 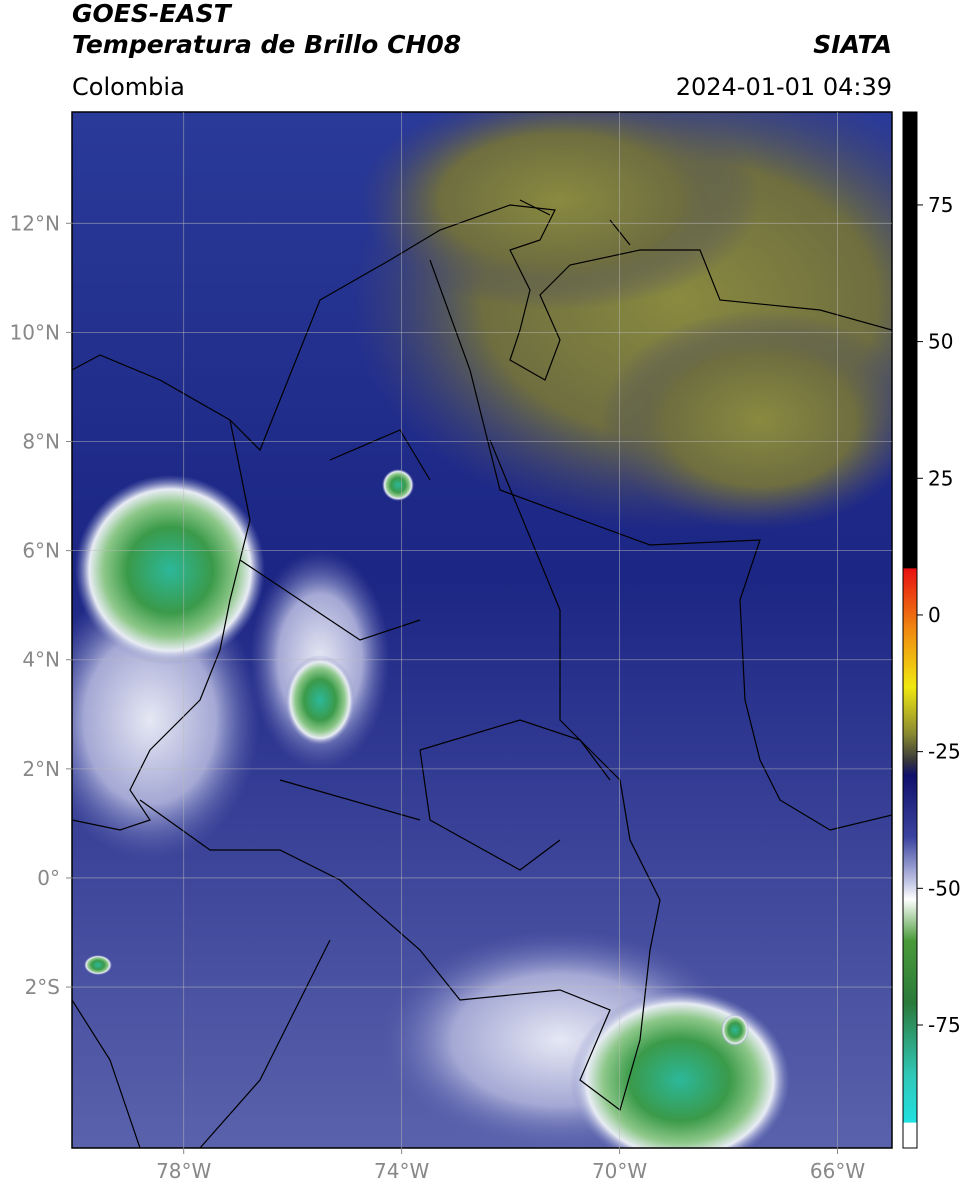 I want to click on region-label: Colombia, so click(x=128, y=87).